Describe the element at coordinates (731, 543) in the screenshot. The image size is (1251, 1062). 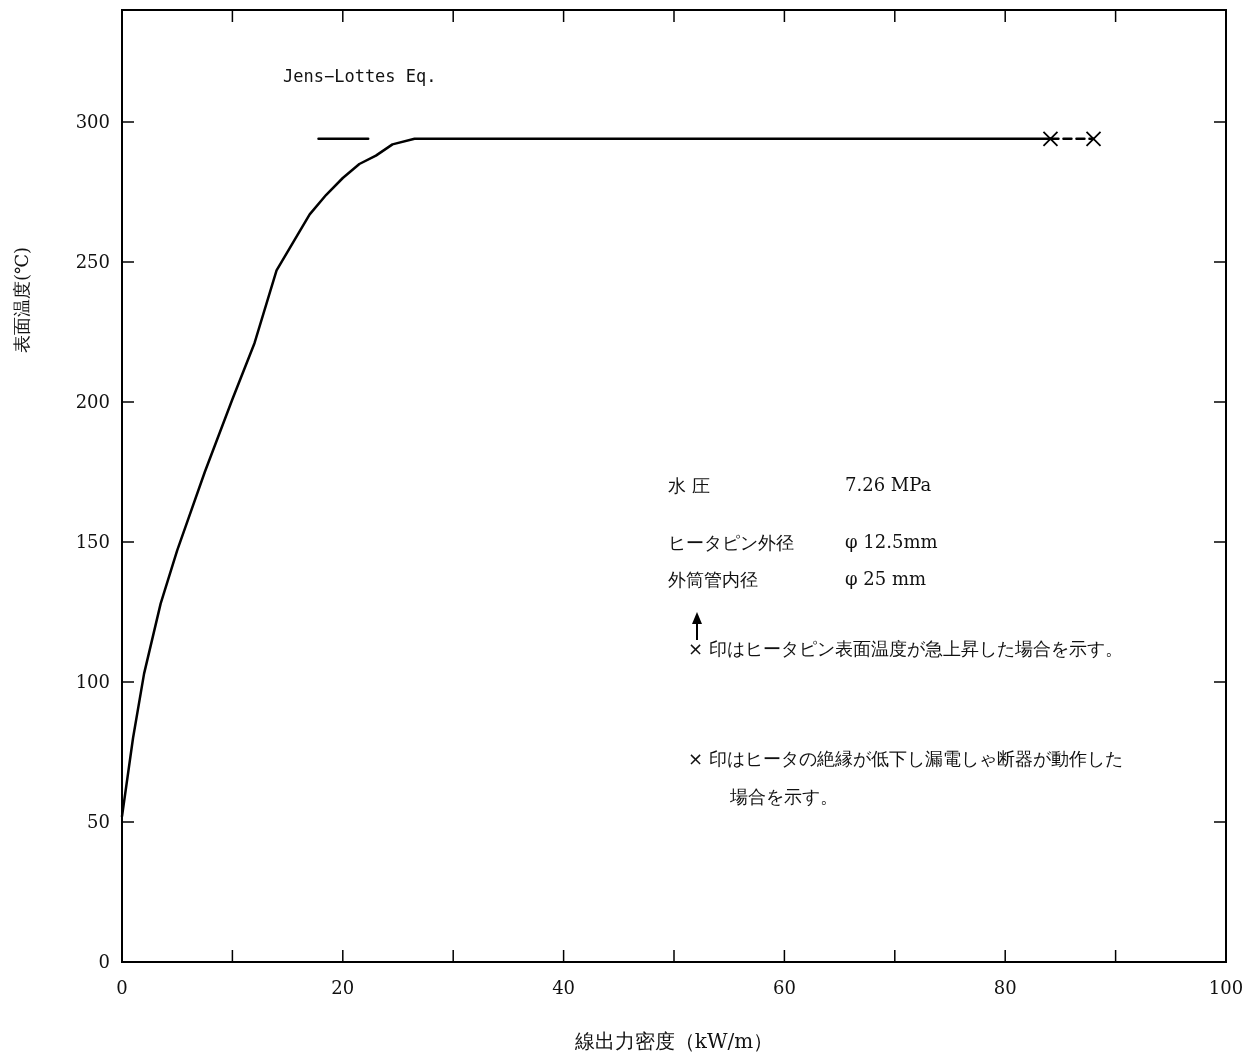
I see `annotation: ヒータピン外径` at that location.